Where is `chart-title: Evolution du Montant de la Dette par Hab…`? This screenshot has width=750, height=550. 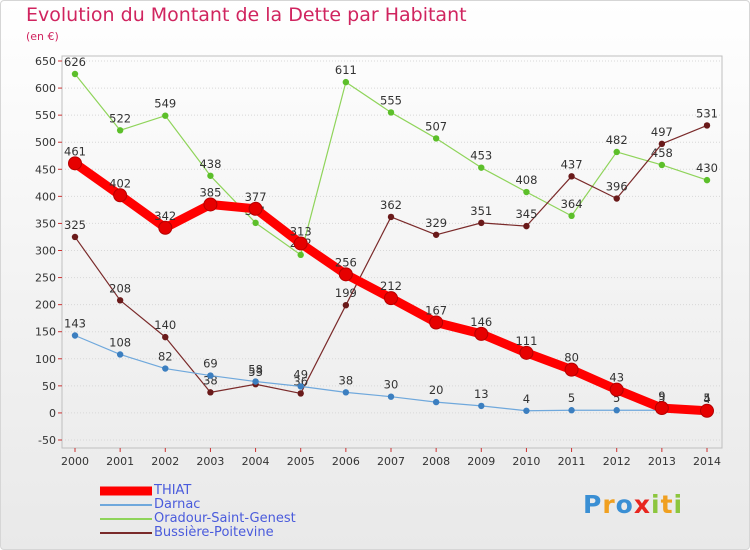 chart-title: Evolution du Montant de la Dette par Hab… is located at coordinates (246, 15).